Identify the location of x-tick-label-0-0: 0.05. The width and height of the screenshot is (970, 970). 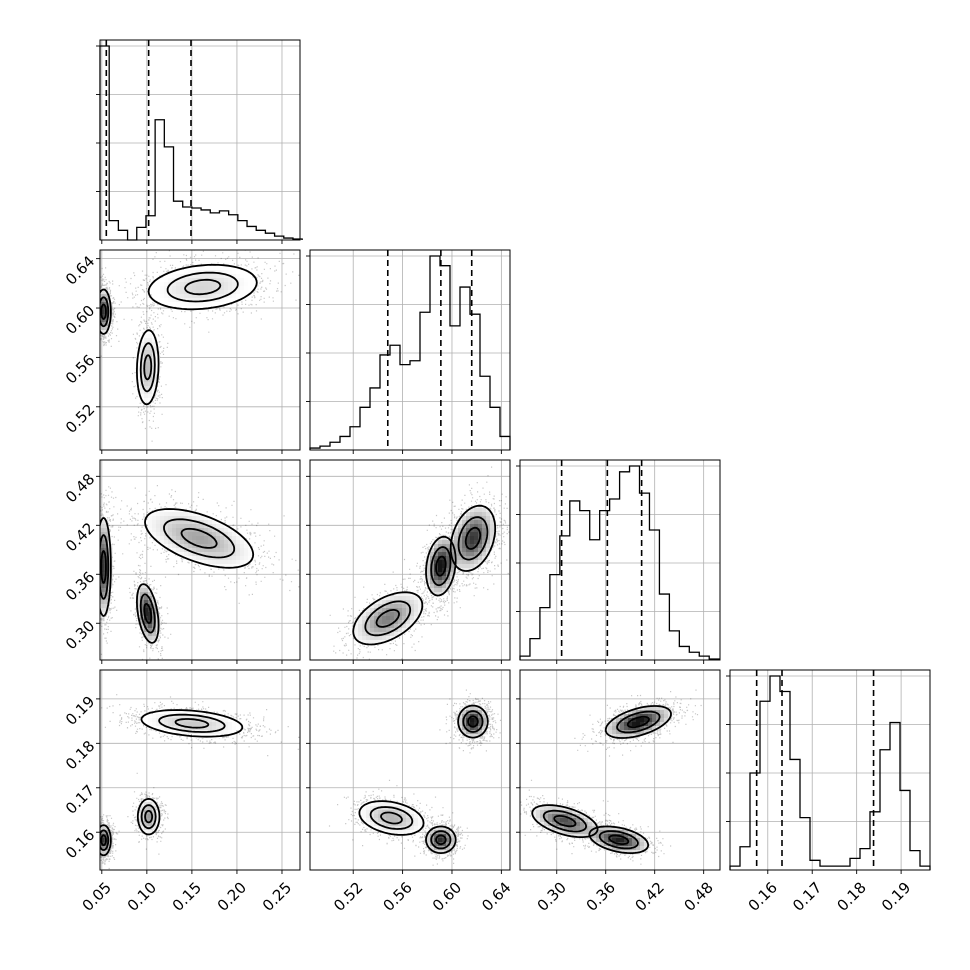
(97, 896).